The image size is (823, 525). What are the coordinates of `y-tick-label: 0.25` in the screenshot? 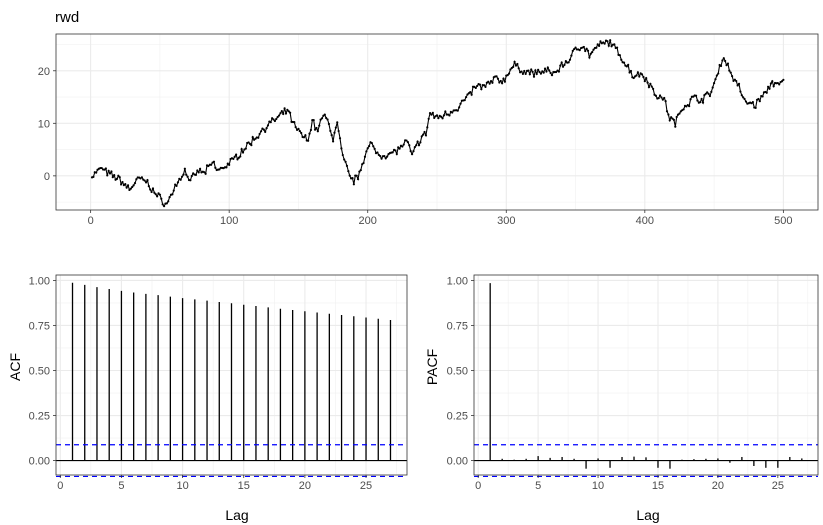 It's located at (457, 417).